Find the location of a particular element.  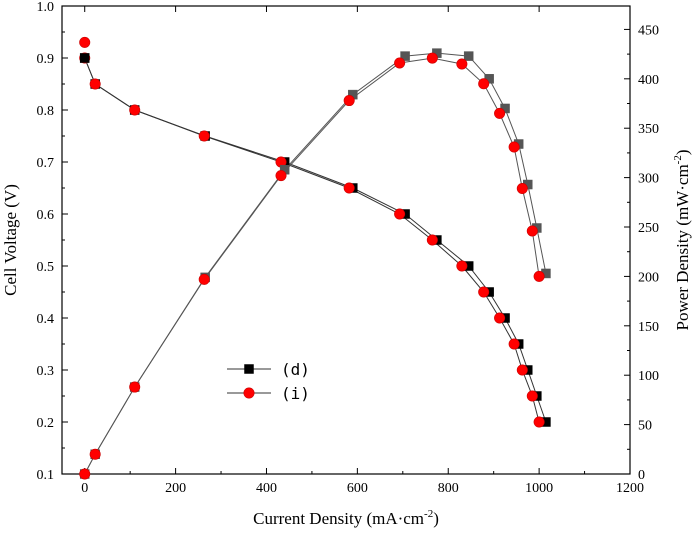

y-tick-label: 0.6 is located at coordinates (46, 215).